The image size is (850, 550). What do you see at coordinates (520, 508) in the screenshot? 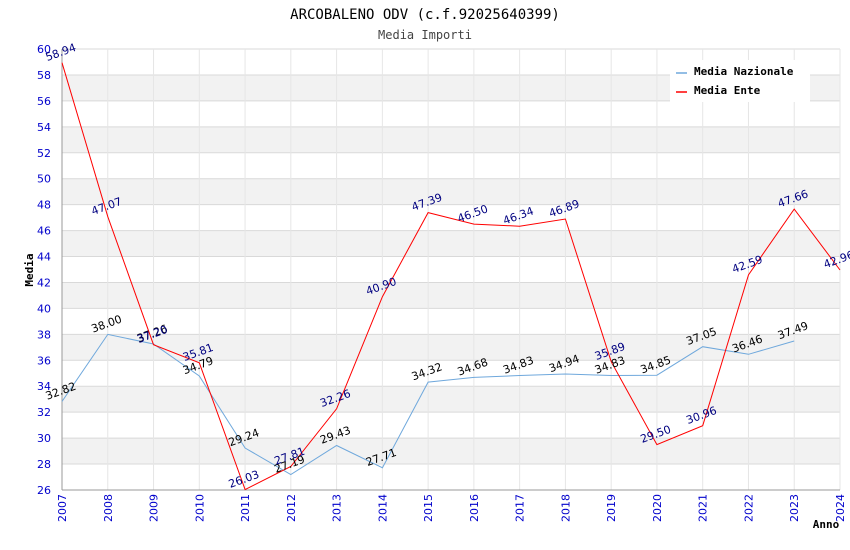
I see `x-tick-label: 2017` at bounding box center [520, 508].